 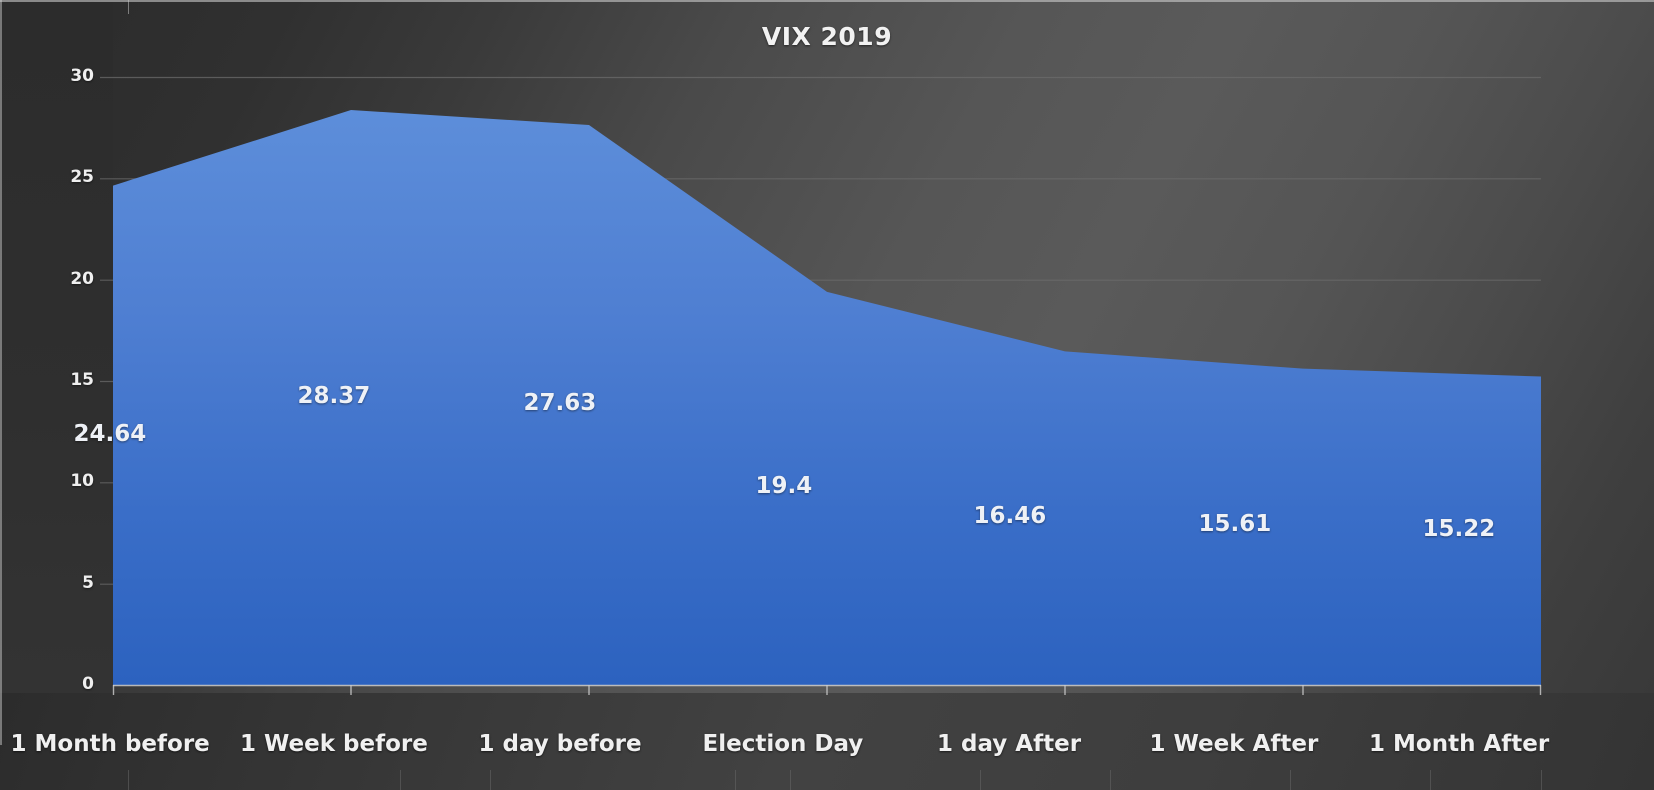 What do you see at coordinates (88, 684) in the screenshot?
I see `y-axis-tick-label: 0` at bounding box center [88, 684].